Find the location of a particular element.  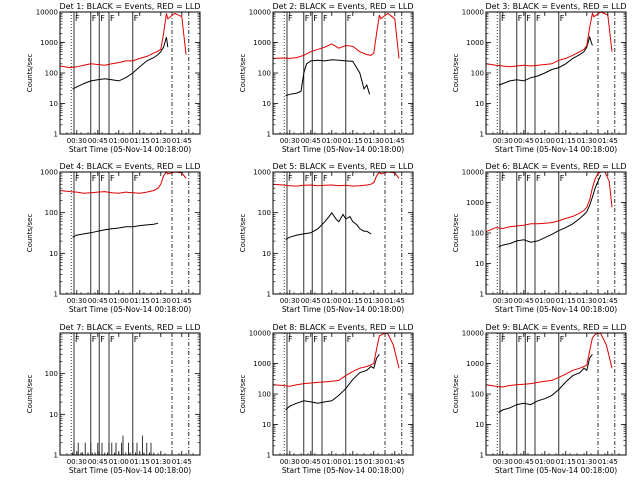

panel-title: Det 9: BLACK = Events, RED = LLD is located at coordinates (556, 327).